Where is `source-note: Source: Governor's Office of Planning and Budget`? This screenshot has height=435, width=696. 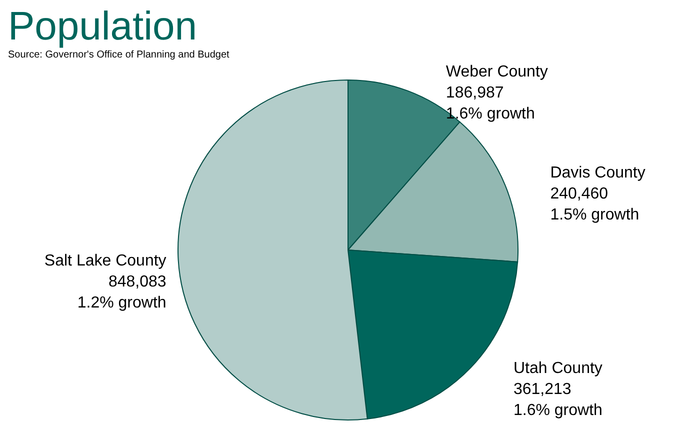 source-note: Source: Governor's Office of Planning and Budget is located at coordinates (119, 55).